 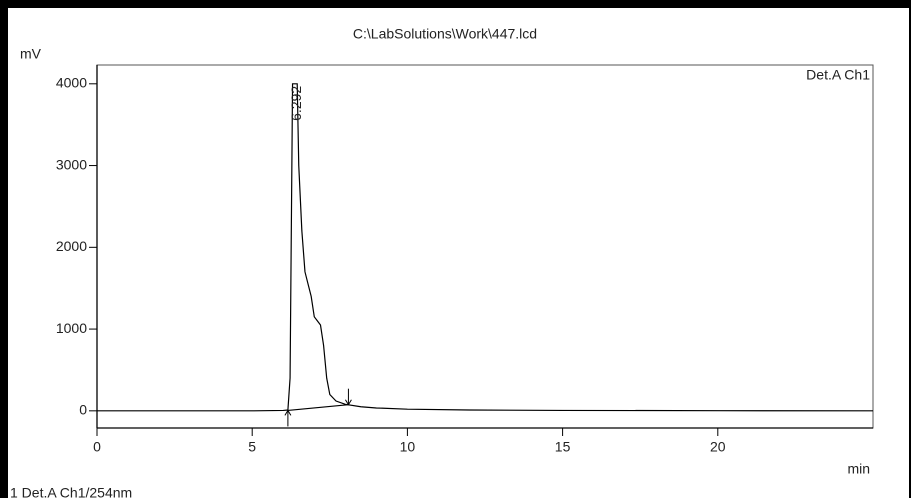 What do you see at coordinates (838, 75) in the screenshot?
I see `channel-label: Det.A Ch1` at bounding box center [838, 75].